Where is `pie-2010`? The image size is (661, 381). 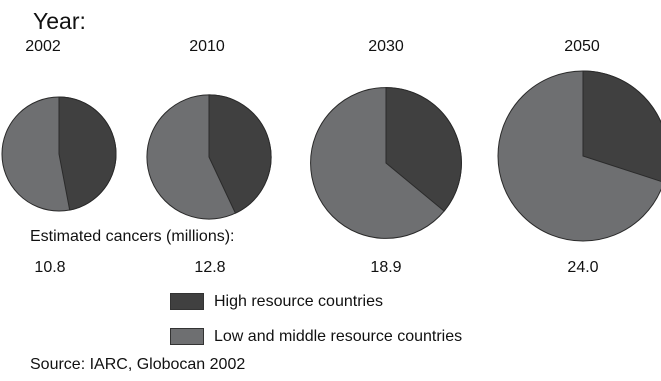
pie-2010 is located at coordinates (209, 157).